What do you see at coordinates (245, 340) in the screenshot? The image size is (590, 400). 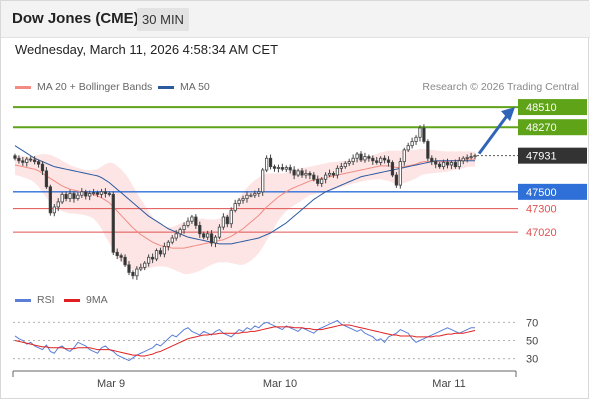 I see `rsi-9ma-line` at bounding box center [245, 340].